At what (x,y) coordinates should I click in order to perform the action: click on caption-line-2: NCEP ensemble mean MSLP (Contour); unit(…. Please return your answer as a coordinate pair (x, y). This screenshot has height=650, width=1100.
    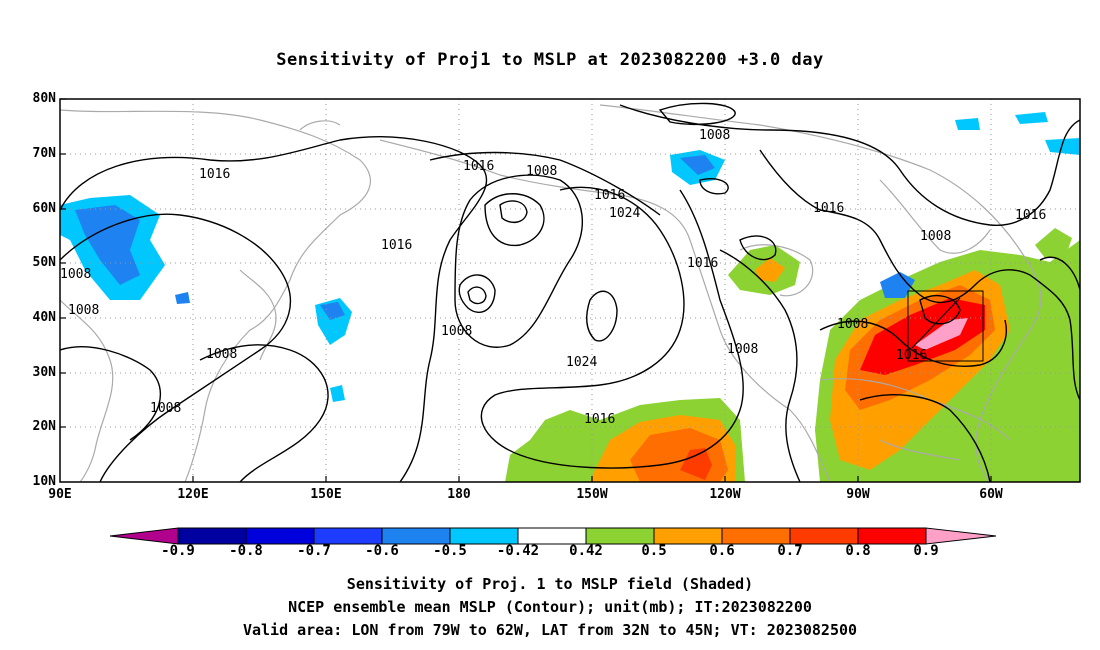
    Looking at the image, I should click on (550, 607).